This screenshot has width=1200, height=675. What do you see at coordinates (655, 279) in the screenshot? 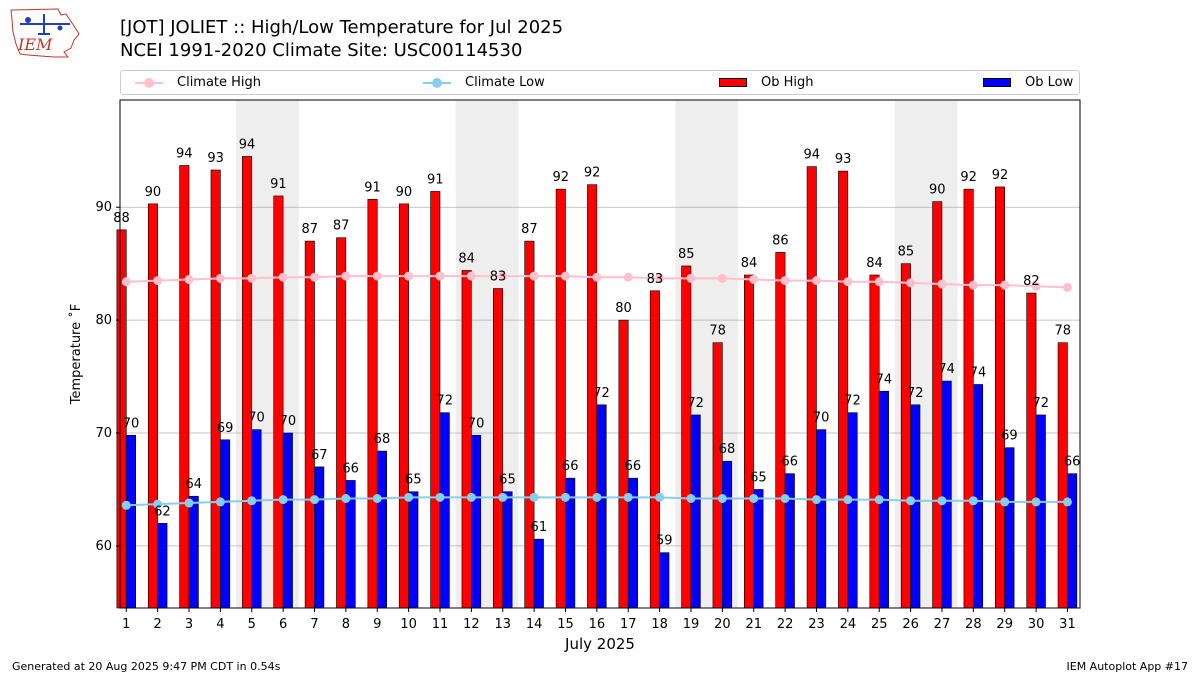
I see `ob-high-value-label: 83` at bounding box center [655, 279].